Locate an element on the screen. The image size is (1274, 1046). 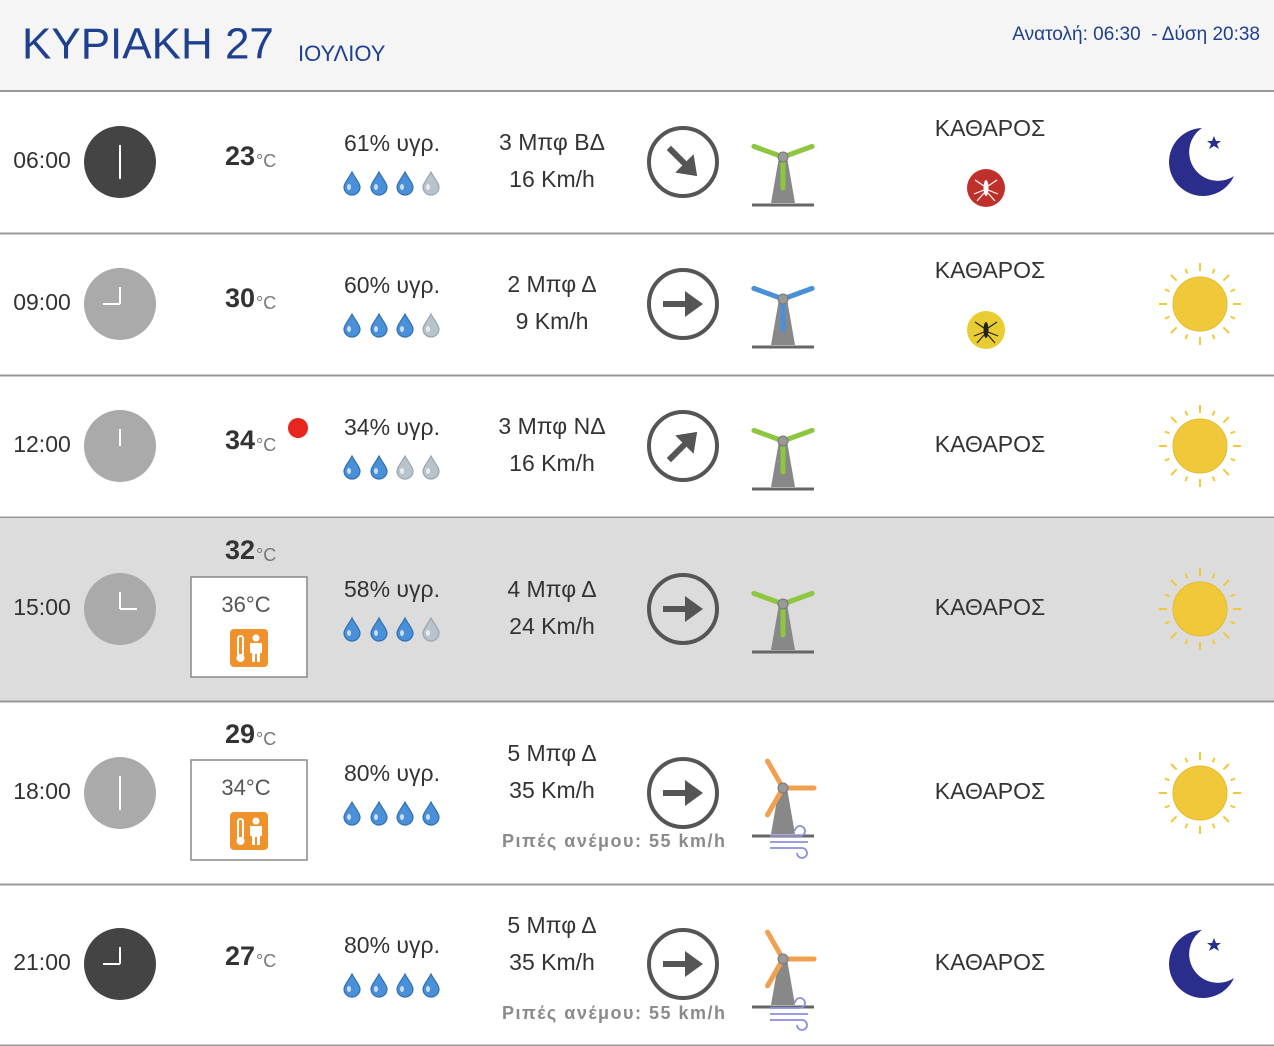
mosquito-icon is located at coordinates (986, 188).